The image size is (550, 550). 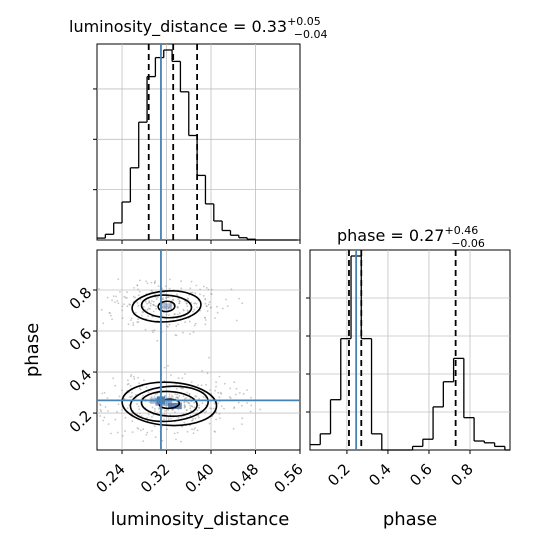 I want to click on quantile-lines, so click(x=173, y=142).